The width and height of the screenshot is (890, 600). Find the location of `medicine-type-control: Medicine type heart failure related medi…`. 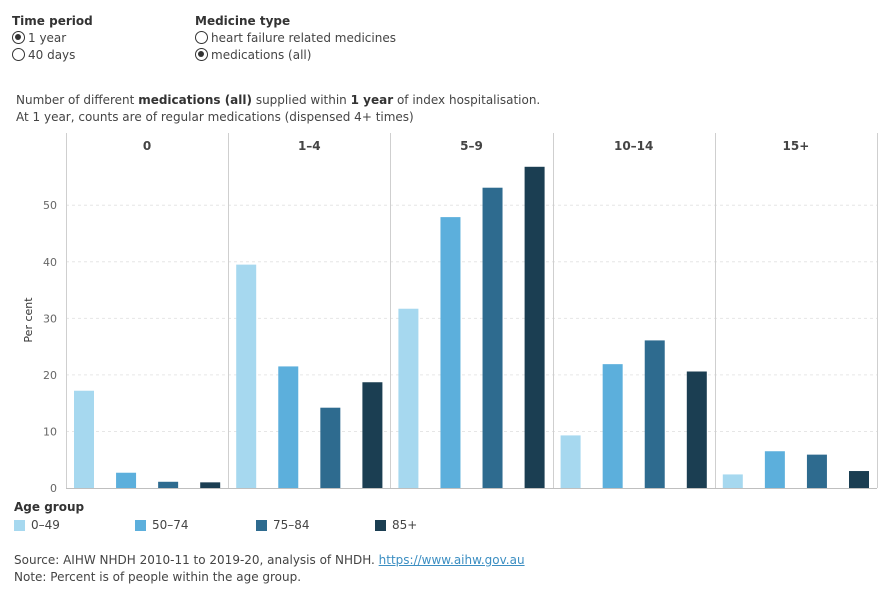

medicine-type-control: Medicine type heart failure related medi… is located at coordinates (295, 38).